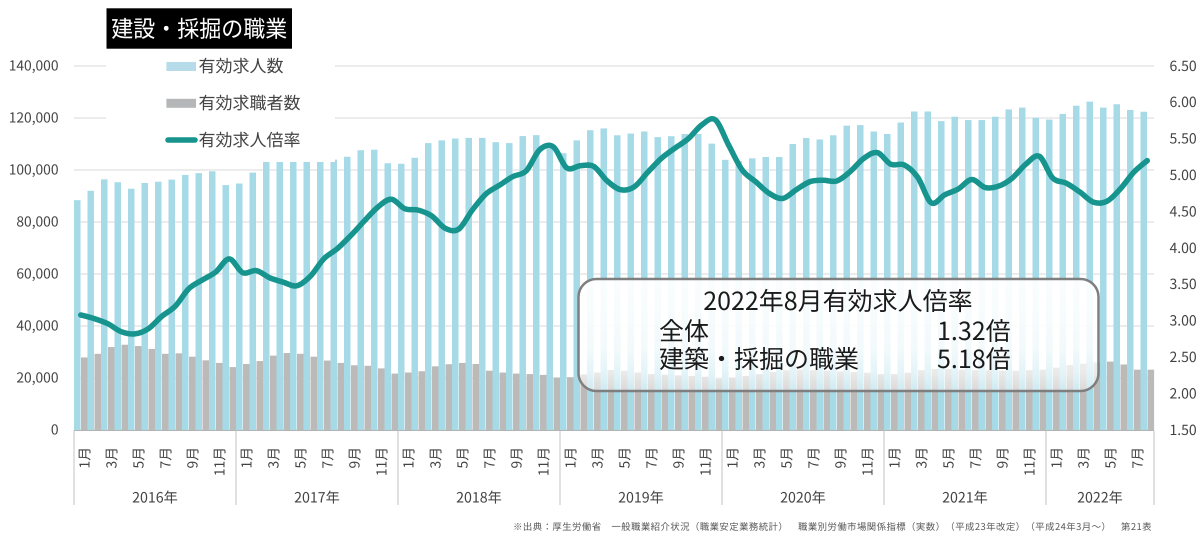 The image size is (1200, 542). What do you see at coordinates (37, 377) in the screenshot?
I see `svg-text: 20,000` at bounding box center [37, 377].